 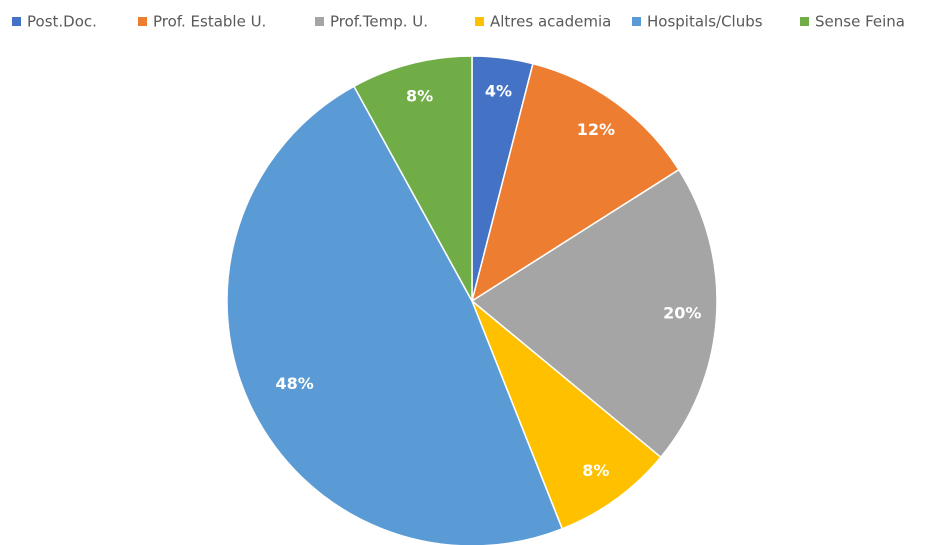 I want to click on legend-label: Post.Doc., so click(x=62, y=22).